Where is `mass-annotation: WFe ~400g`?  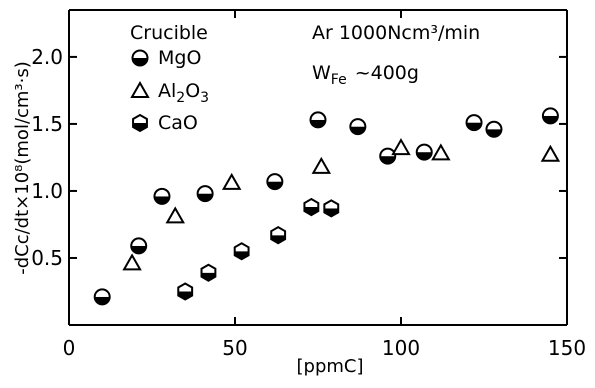 mass-annotation: WFe ~400g is located at coordinates (365, 75).